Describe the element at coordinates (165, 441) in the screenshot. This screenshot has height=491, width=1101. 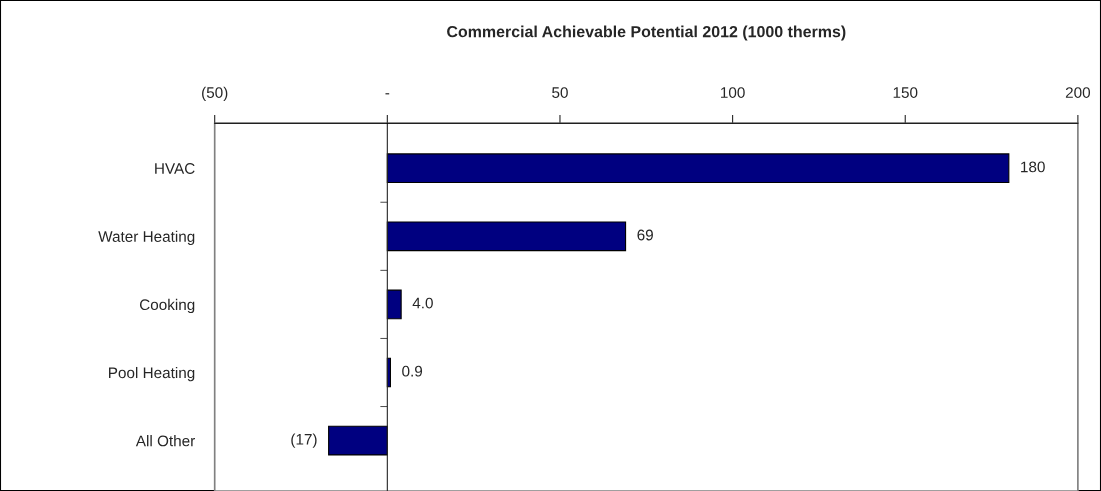
I see `y-tick-label: All Other` at that location.